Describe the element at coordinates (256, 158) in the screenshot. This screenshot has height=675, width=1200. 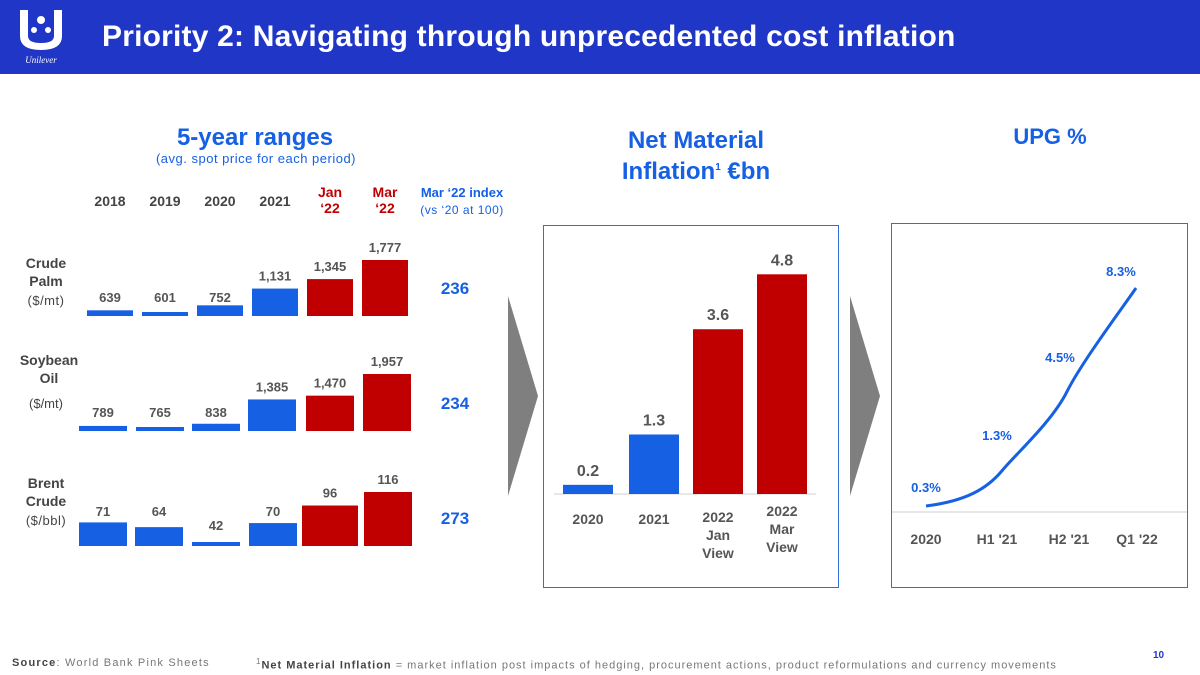
I see `ranges-subtitle: (avg. spot price for each period)` at that location.